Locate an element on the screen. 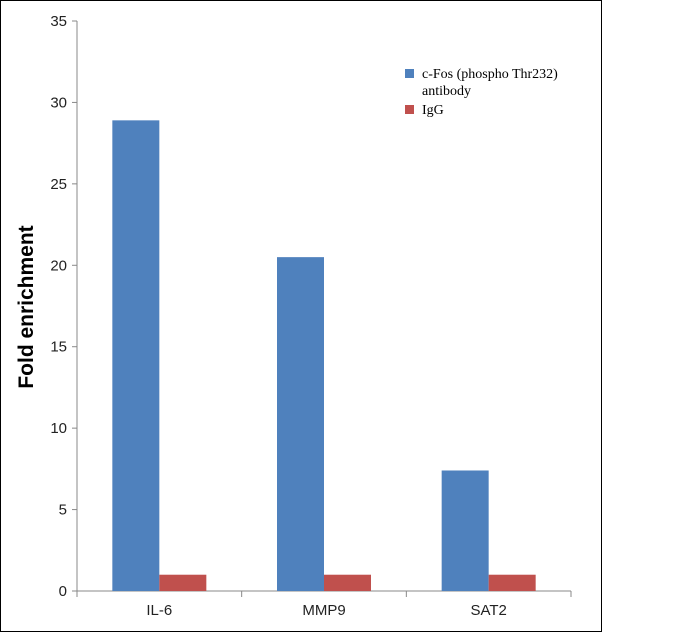 The height and width of the screenshot is (634, 680). y-axis-label: Fold enrichment is located at coordinates (26, 306).